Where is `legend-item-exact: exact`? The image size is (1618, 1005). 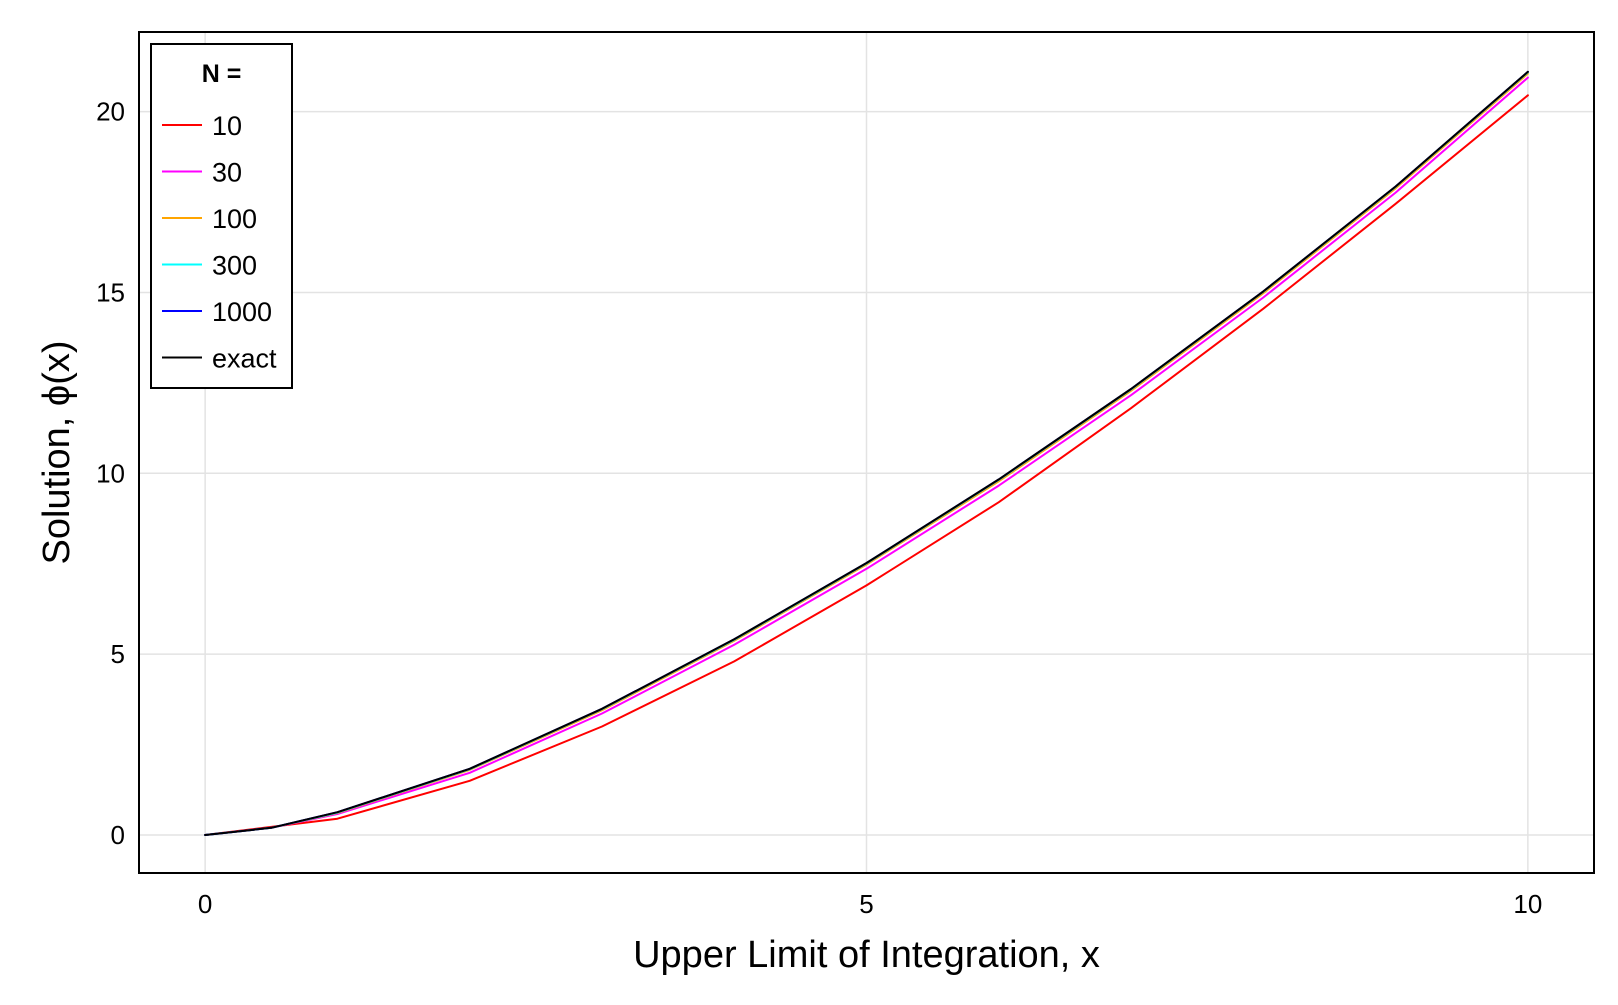 legend-item-exact: exact is located at coordinates (219, 359).